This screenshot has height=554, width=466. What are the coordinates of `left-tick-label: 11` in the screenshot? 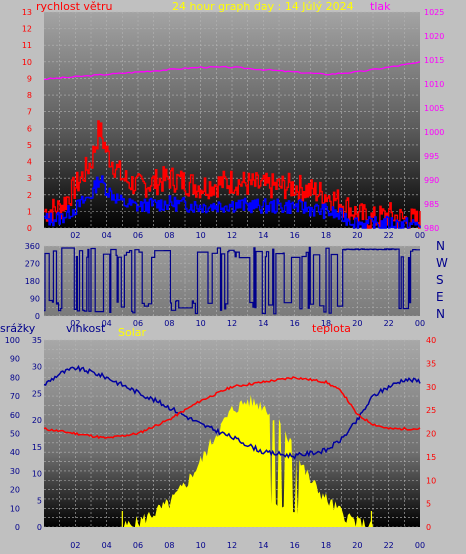 It's located at (27, 45).